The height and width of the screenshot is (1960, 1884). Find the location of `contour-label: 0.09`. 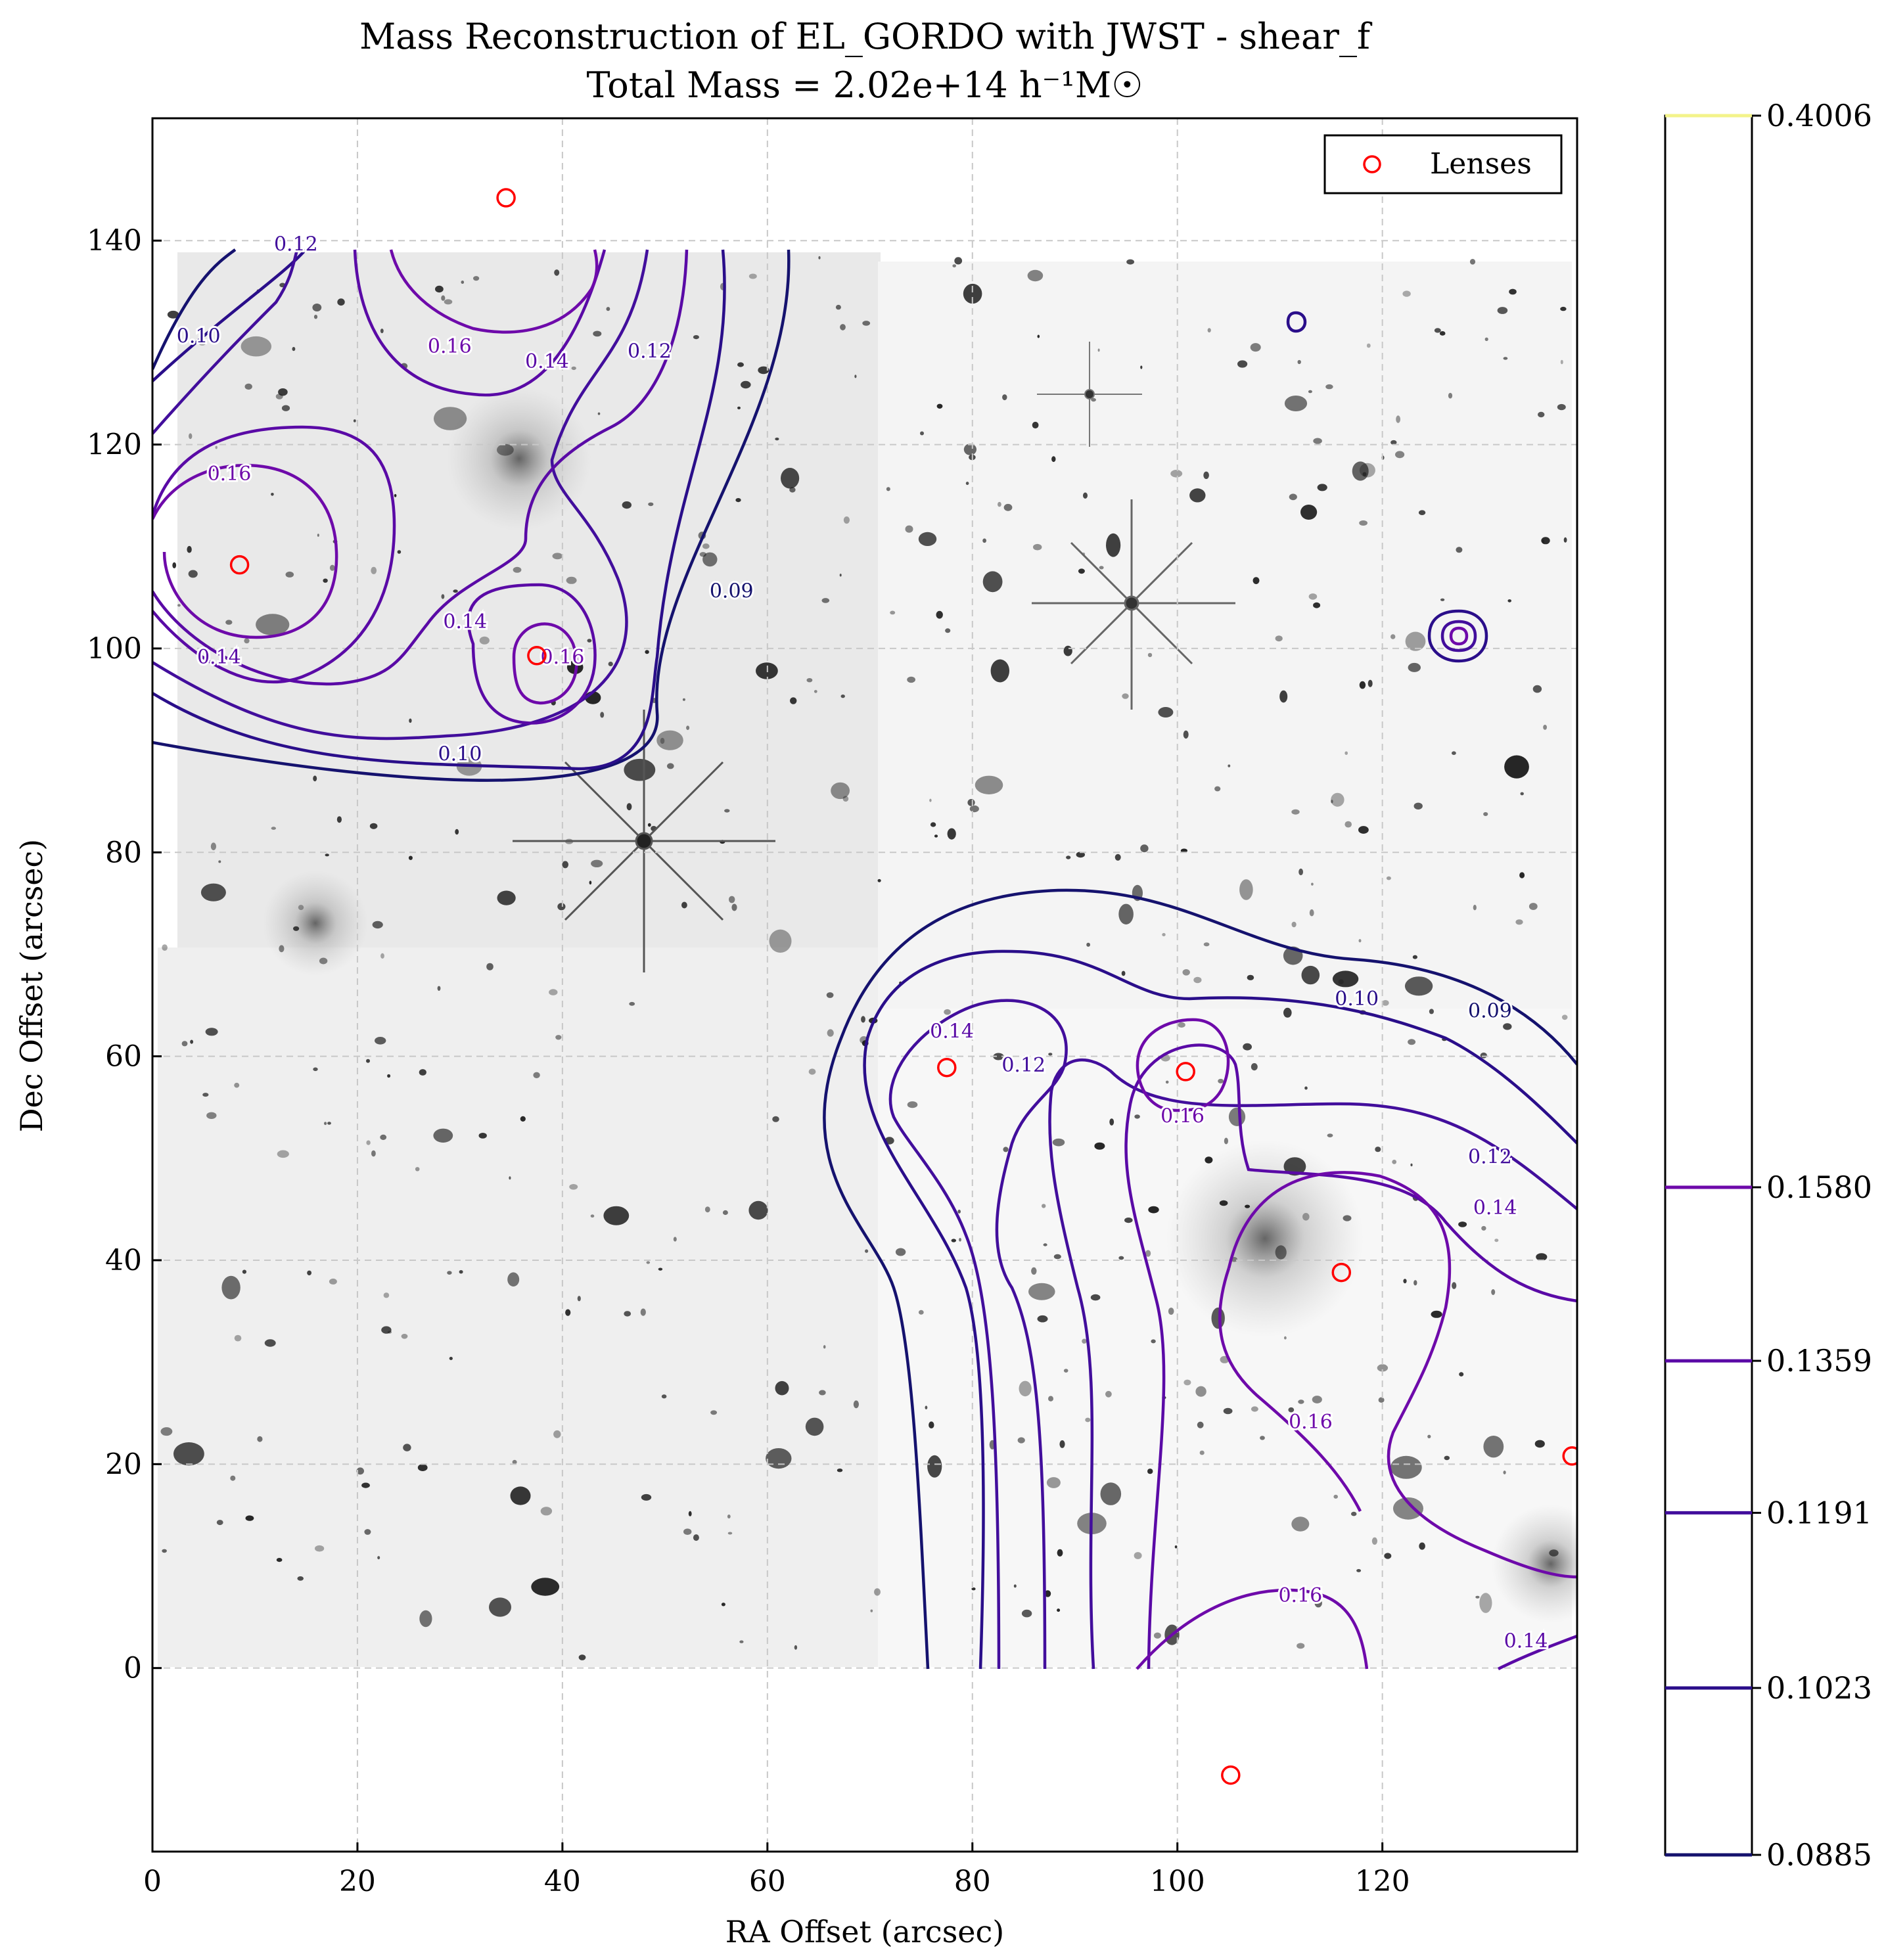

contour-label: 0.09 is located at coordinates (732, 591).